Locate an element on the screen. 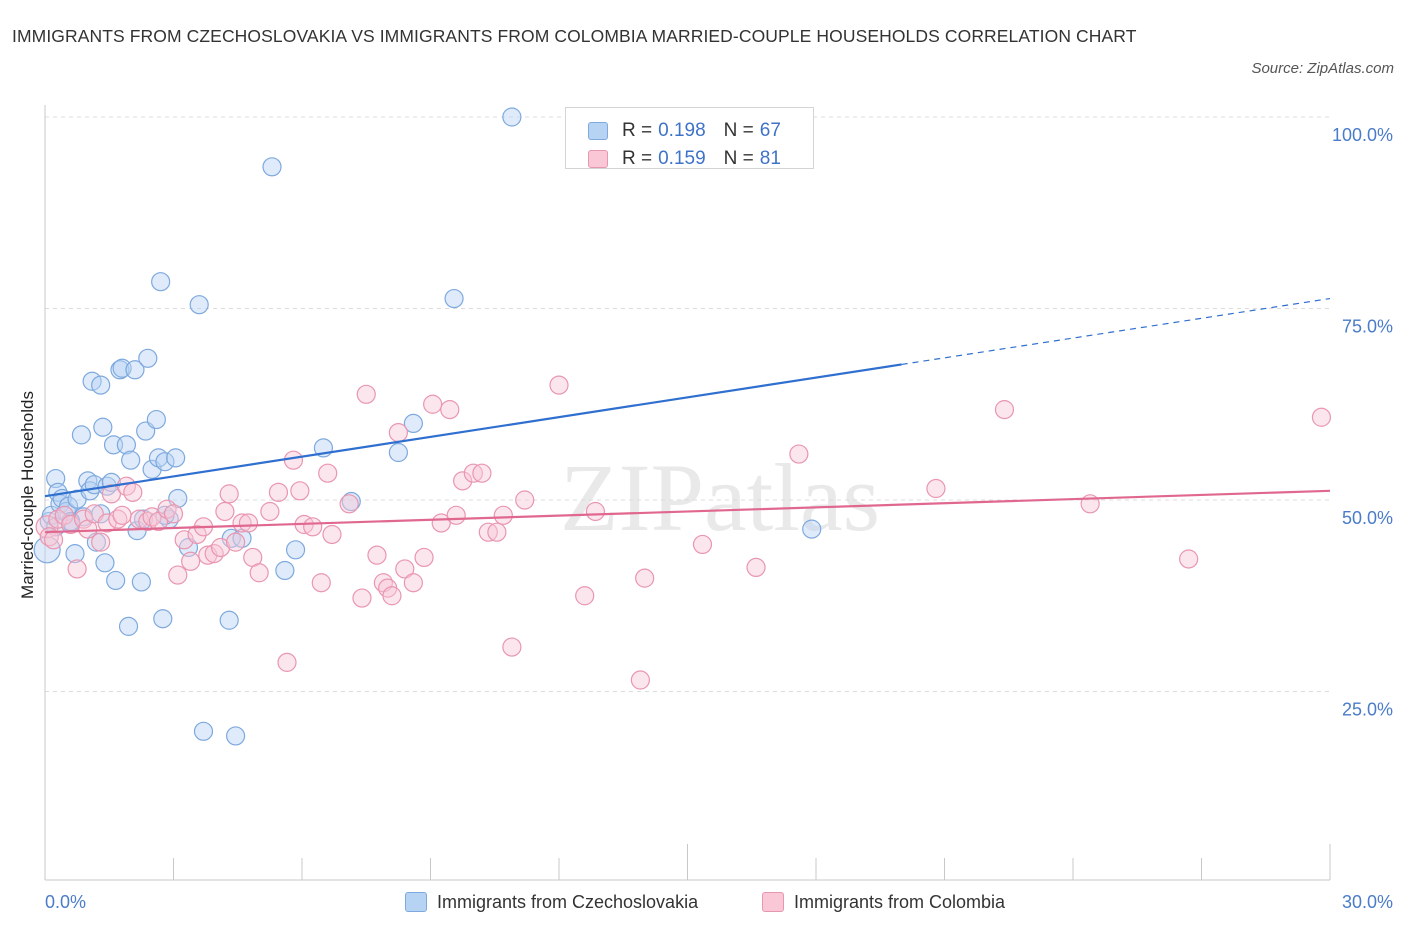  swatch-blue is located at coordinates (598, 131).